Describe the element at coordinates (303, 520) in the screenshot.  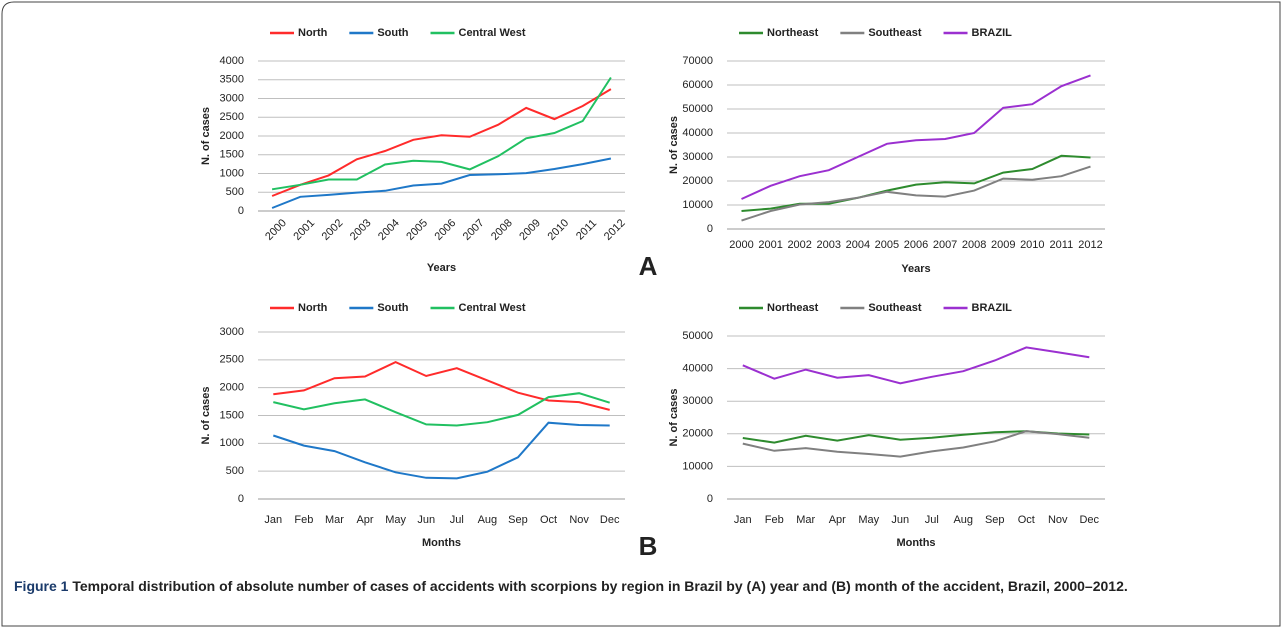
I see `x-tick-label: Feb` at that location.